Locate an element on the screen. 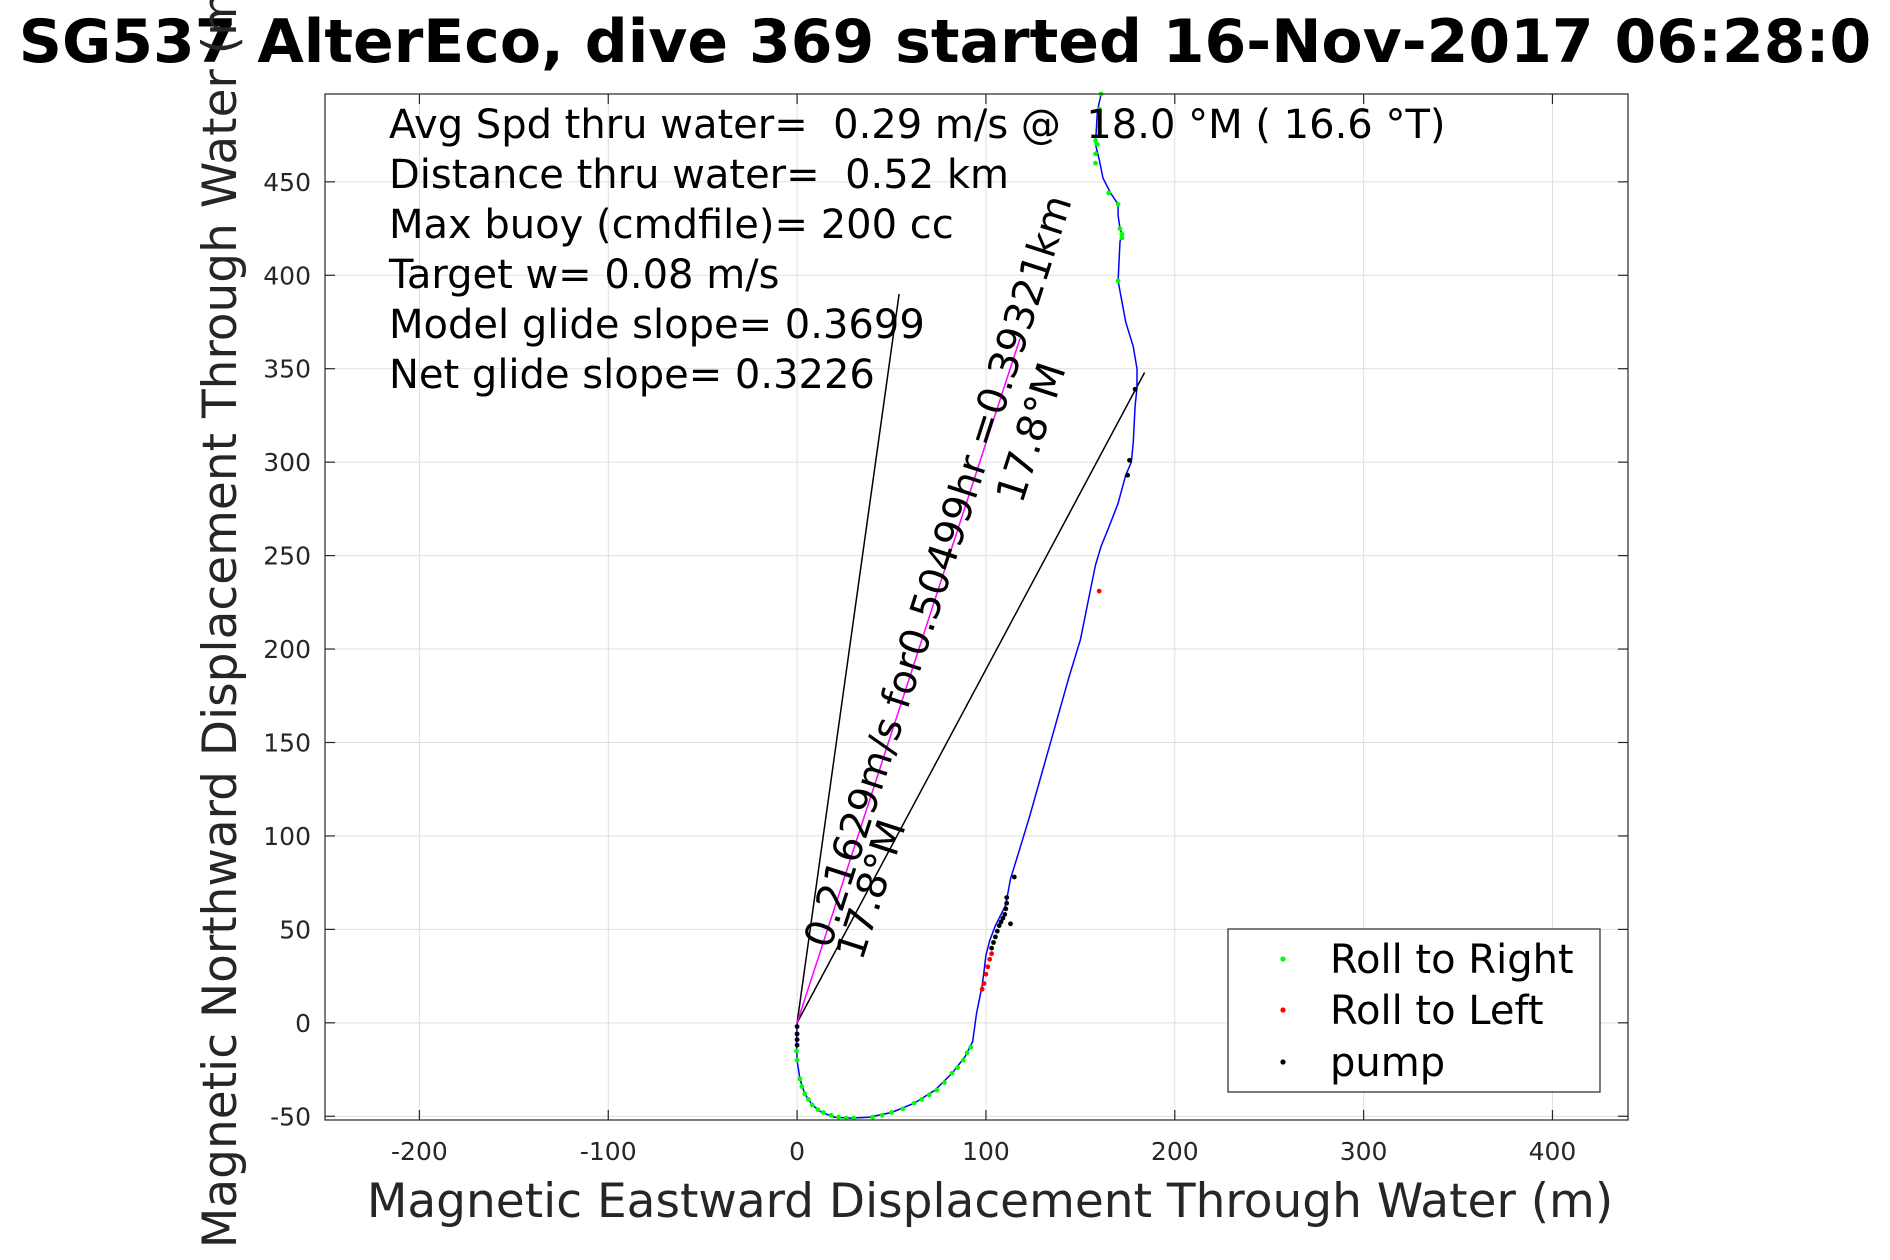  legend-box is located at coordinates (1414, 1010).